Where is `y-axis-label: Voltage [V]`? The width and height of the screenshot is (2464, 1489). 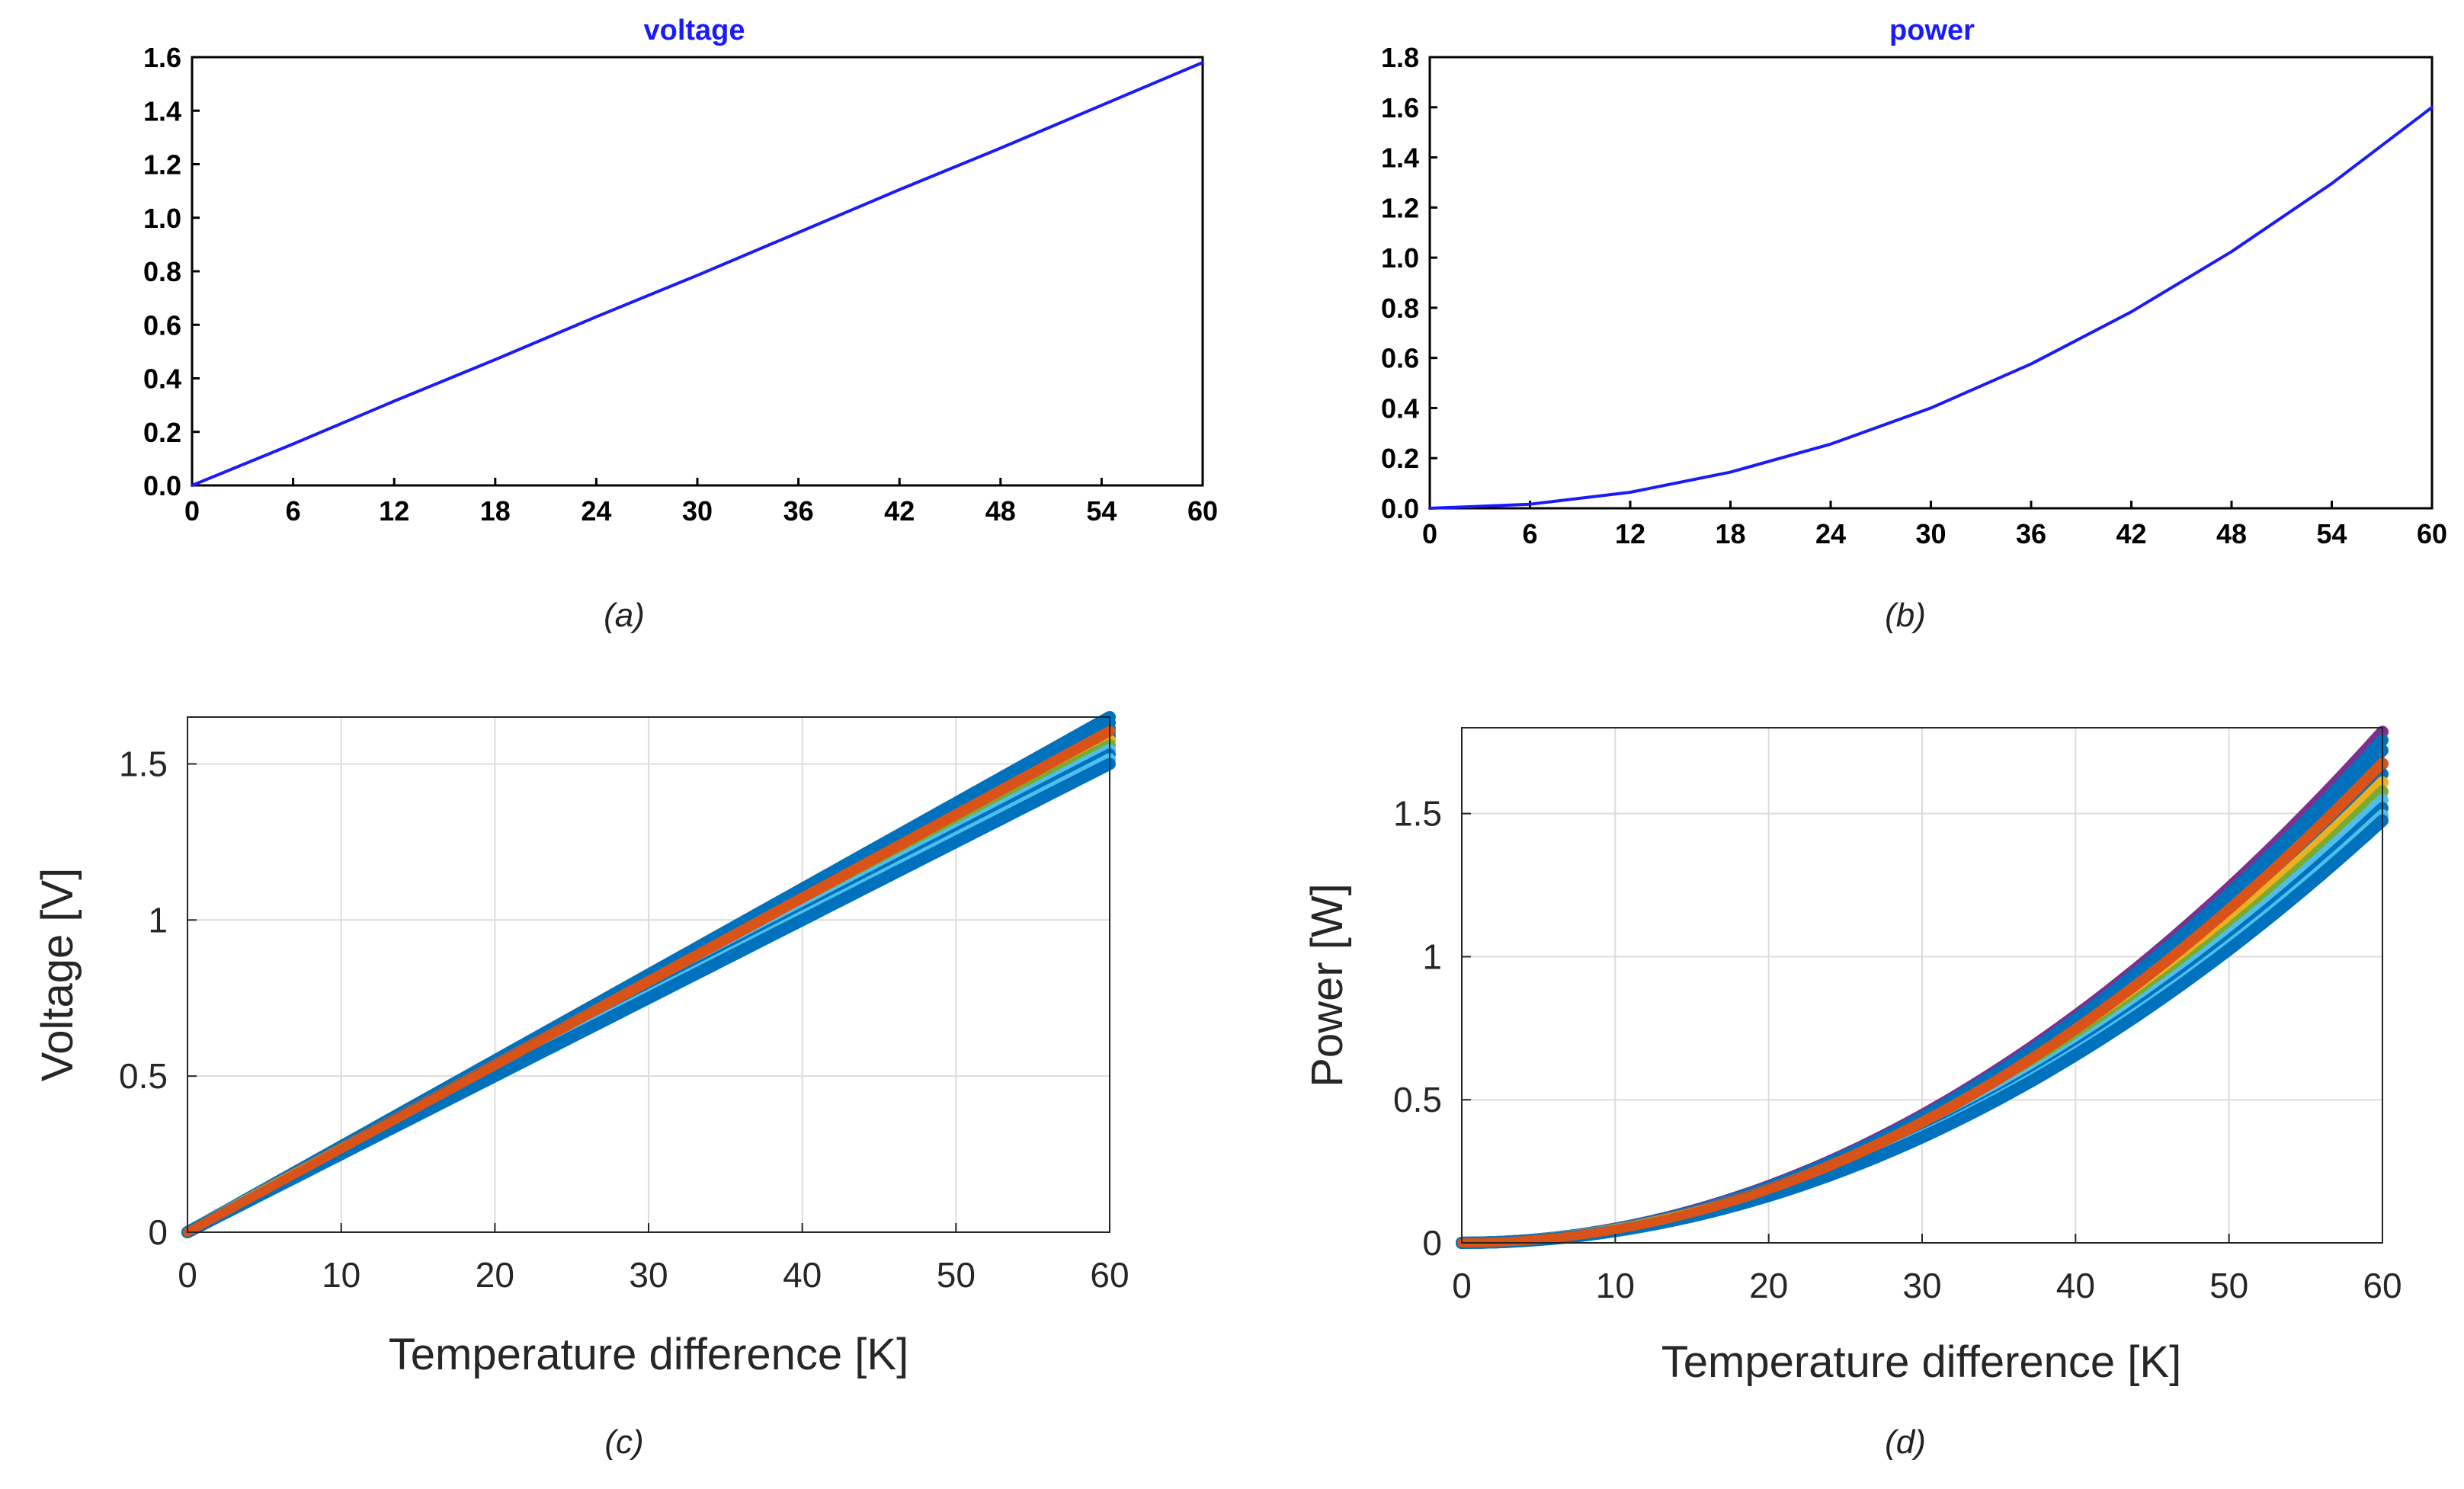
y-axis-label: Voltage [V] is located at coordinates (57, 975).